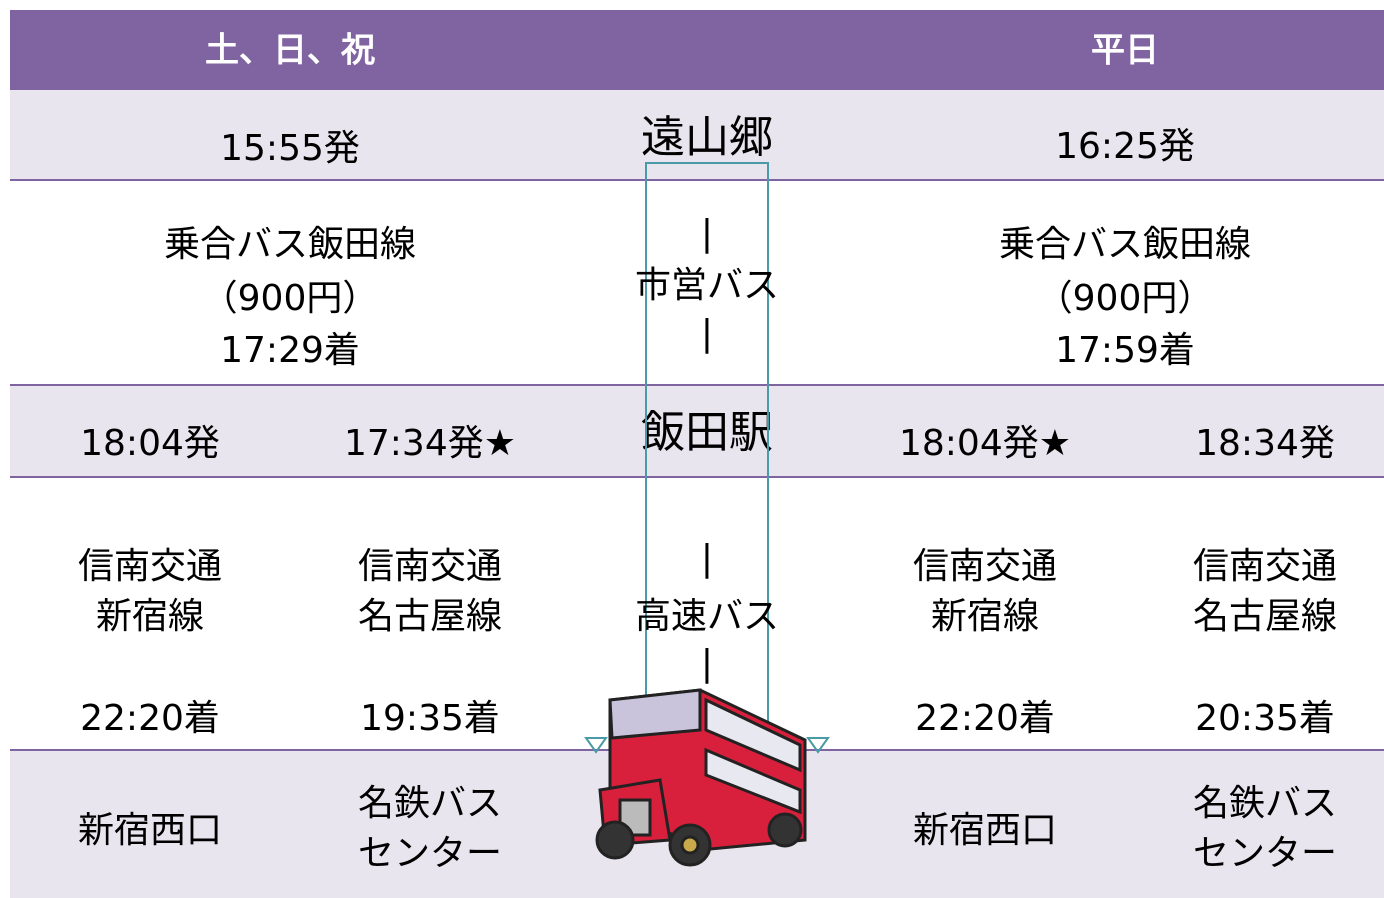  What do you see at coordinates (707, 432) in the screenshot?
I see `stop-name: 飯田駅` at bounding box center [707, 432].